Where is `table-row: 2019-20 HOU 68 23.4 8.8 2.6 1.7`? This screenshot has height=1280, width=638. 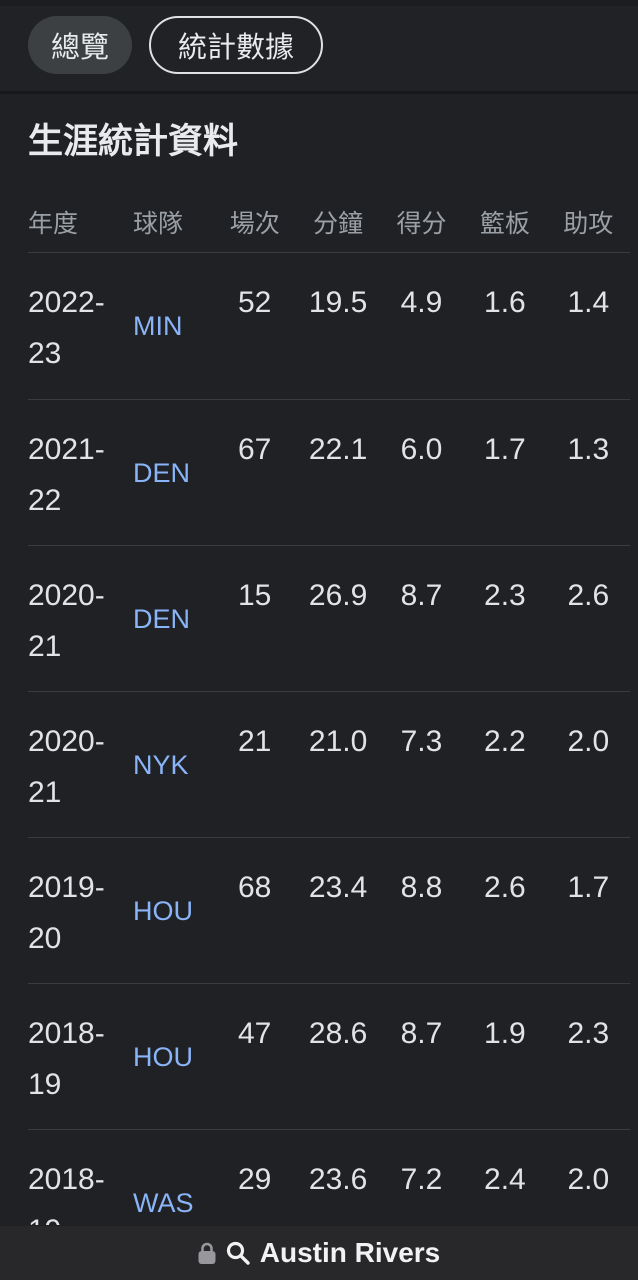
table-row: 2019-20 HOU 68 23.4 8.8 2.6 1.7 is located at coordinates (329, 910).